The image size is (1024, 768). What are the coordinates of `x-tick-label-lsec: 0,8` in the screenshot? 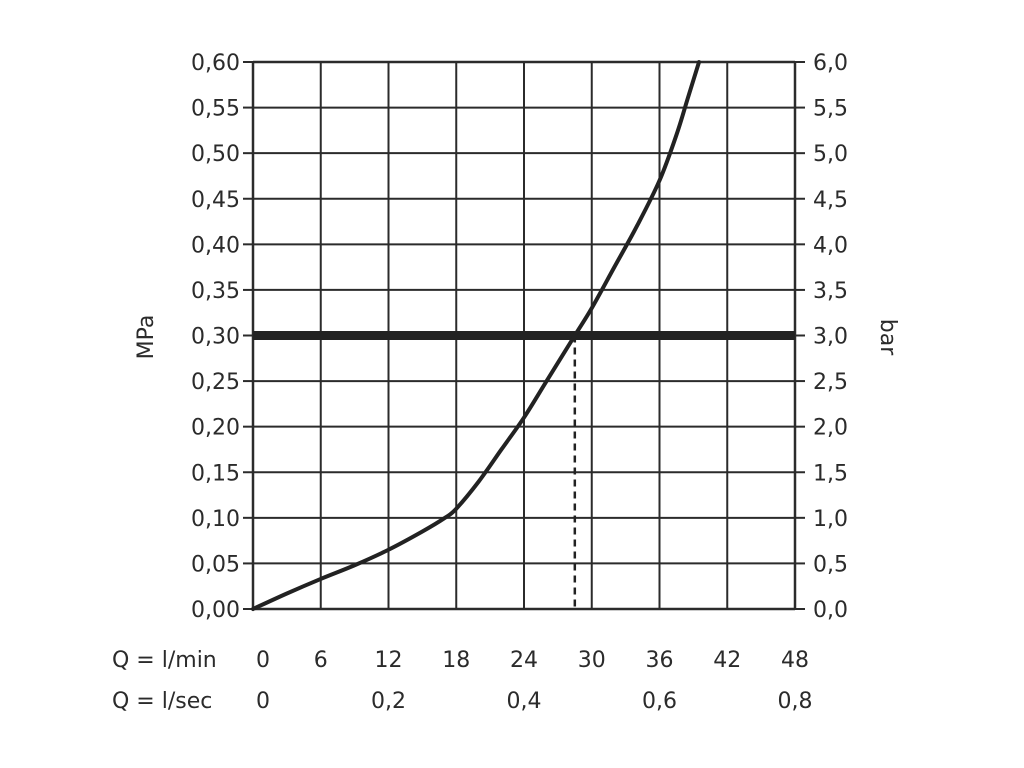 It's located at (795, 701).